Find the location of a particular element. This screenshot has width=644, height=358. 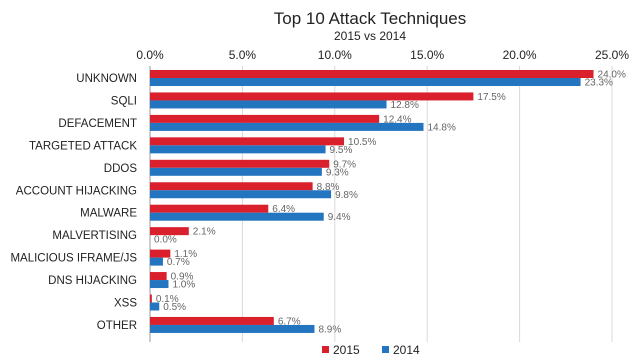

category-label: MALICIOUS IFRAME/JS is located at coordinates (73, 259).